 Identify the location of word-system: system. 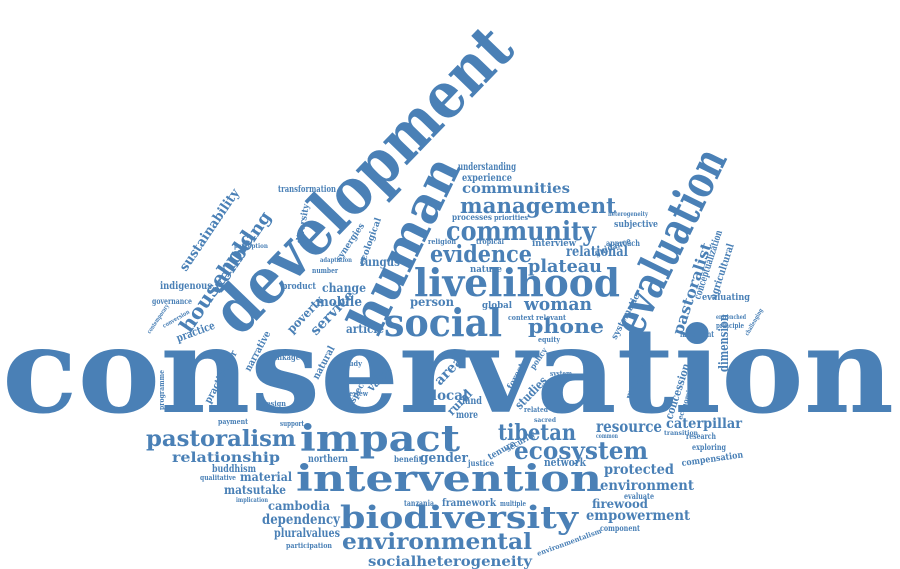
(561, 373).